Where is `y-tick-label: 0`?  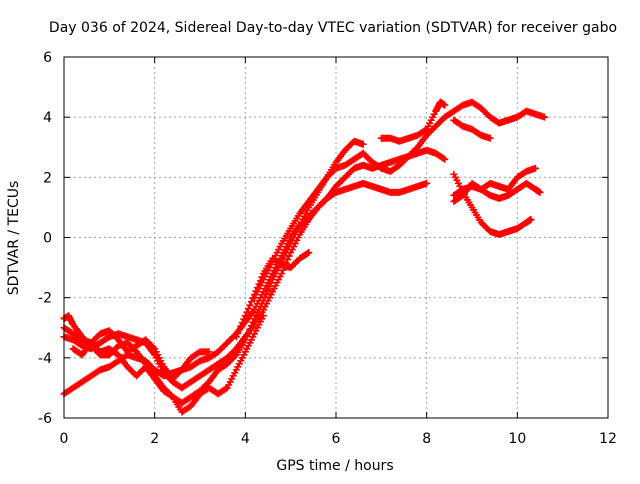 y-tick-label: 0 is located at coordinates (47, 239).